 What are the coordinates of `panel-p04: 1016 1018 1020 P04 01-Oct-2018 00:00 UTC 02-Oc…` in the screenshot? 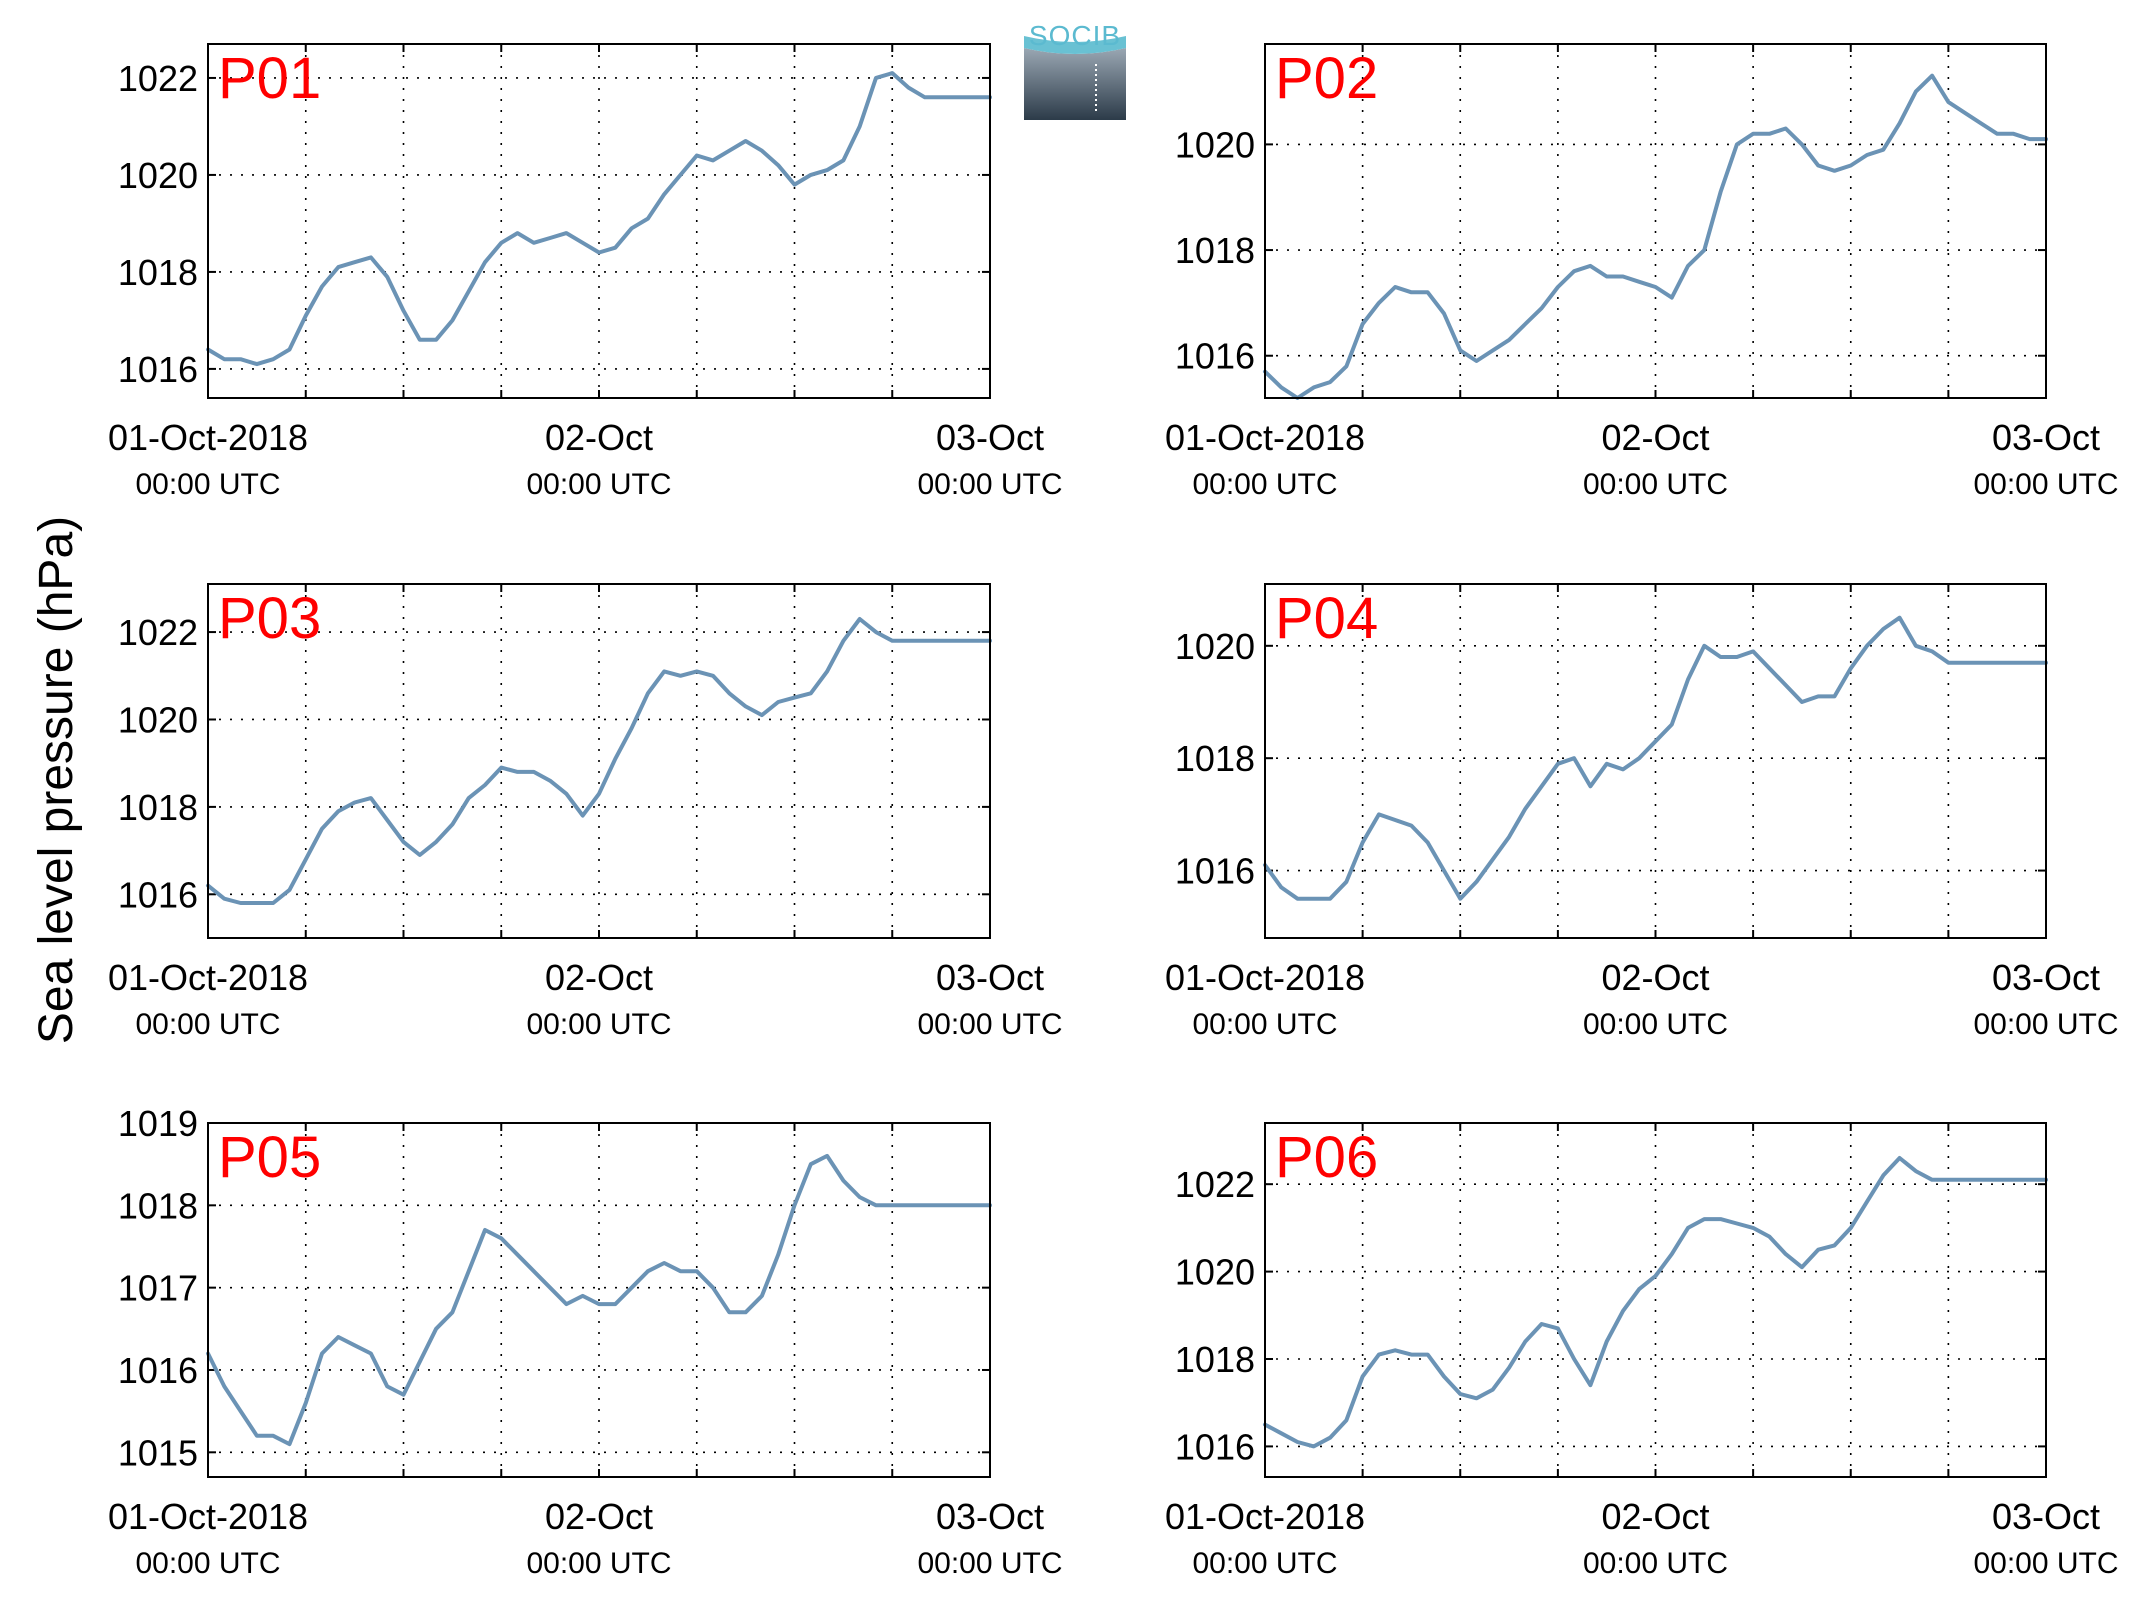 It's located at (1642, 812).